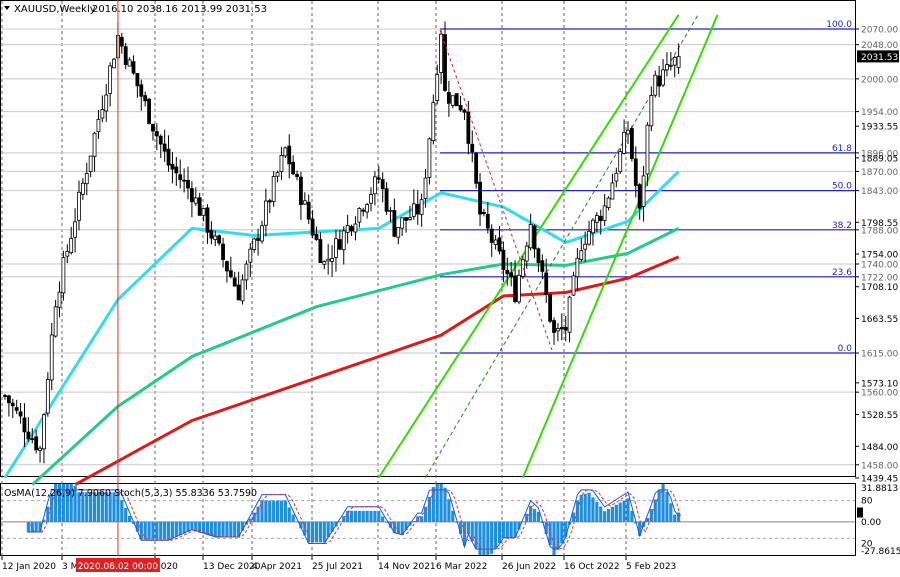  I want to click on fib-level-label: 61.8, so click(842, 149).